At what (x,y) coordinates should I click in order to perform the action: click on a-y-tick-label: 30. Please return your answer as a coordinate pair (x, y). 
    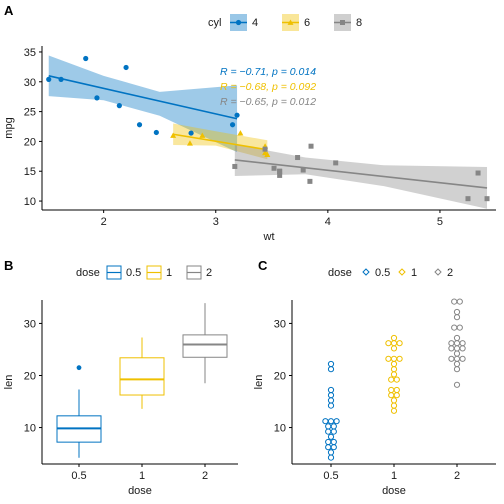
    Looking at the image, I should click on (30, 83).